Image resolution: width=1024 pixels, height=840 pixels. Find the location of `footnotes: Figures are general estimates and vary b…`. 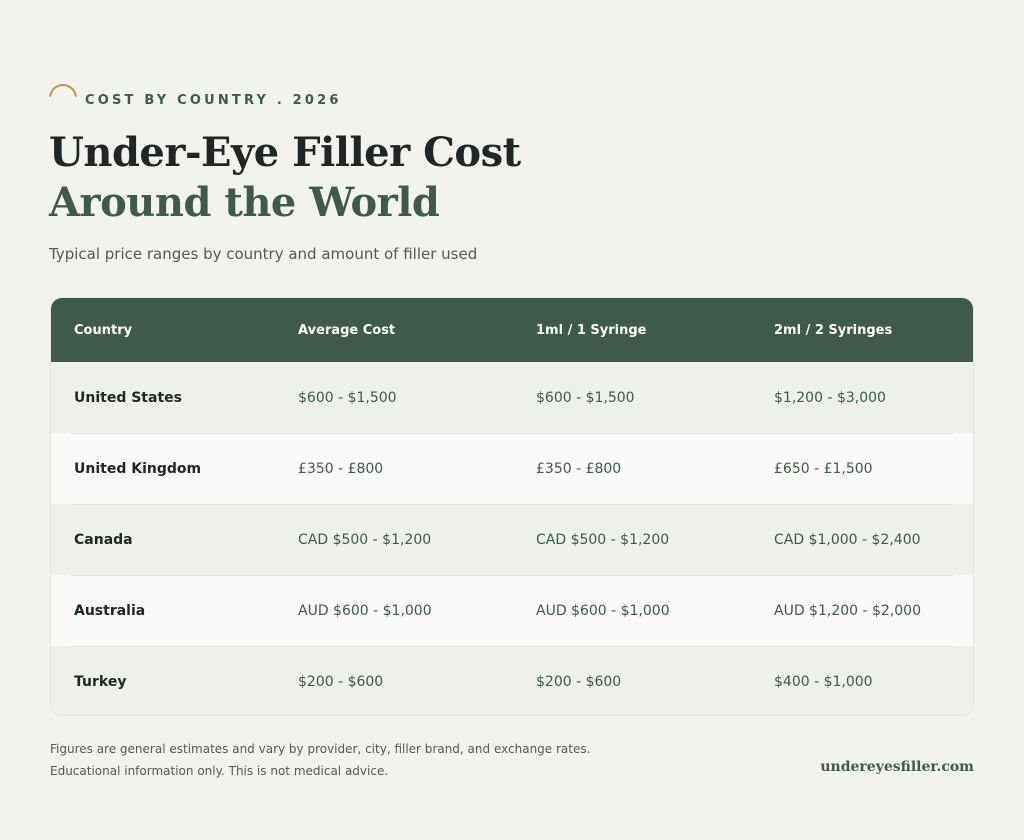

footnotes: Figures are general estimates and vary b… is located at coordinates (320, 760).